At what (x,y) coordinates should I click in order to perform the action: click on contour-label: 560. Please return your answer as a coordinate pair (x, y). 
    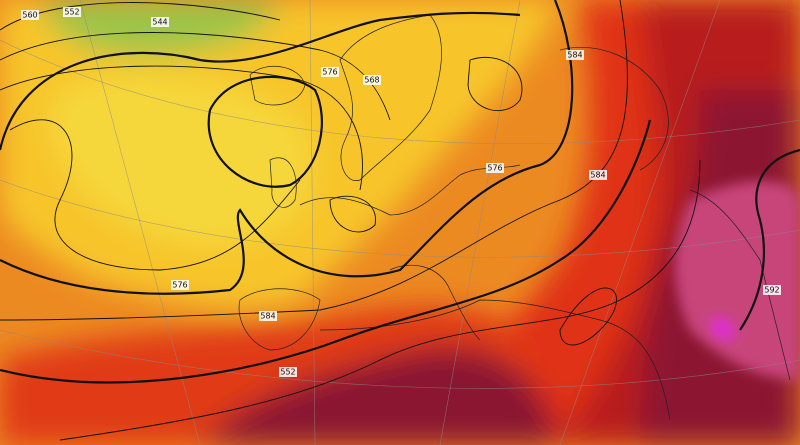
    Looking at the image, I should click on (29, 15).